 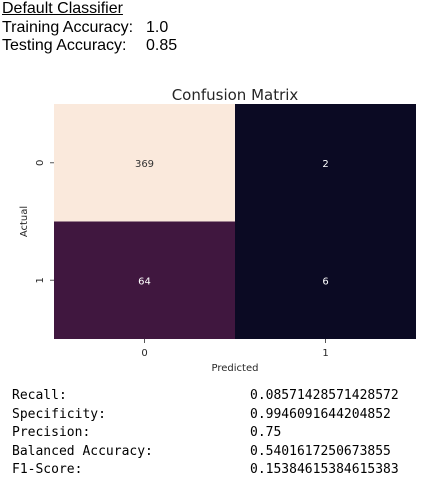 I want to click on x-axis-label: Predicted, so click(x=235, y=368).